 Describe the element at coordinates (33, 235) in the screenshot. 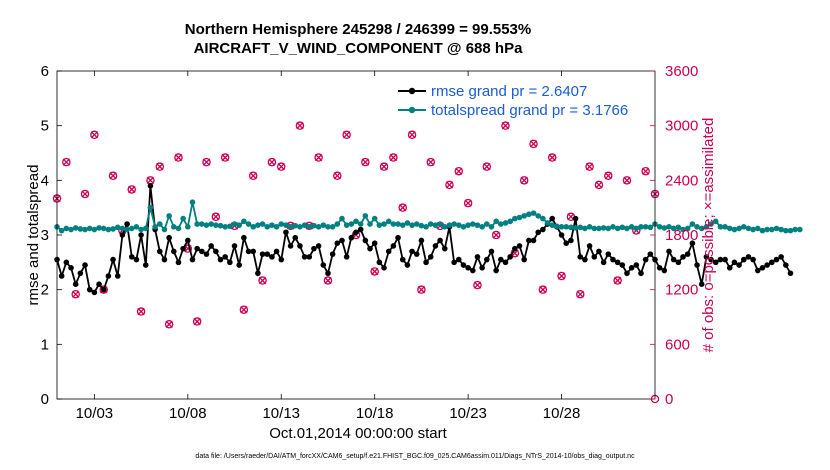

I see `left-axis-label: rmse and totalspread` at that location.